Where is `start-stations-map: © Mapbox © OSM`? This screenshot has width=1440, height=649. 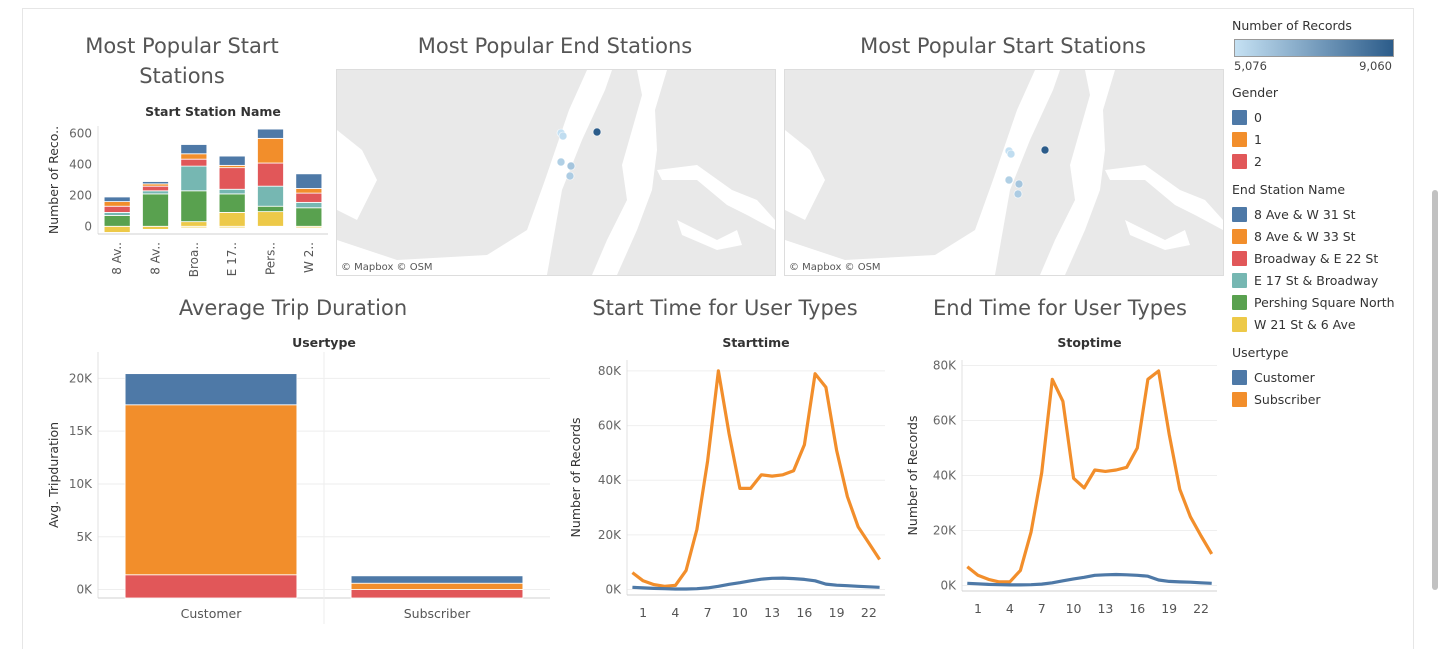
start-stations-map: © Mapbox © OSM is located at coordinates (1004, 172).